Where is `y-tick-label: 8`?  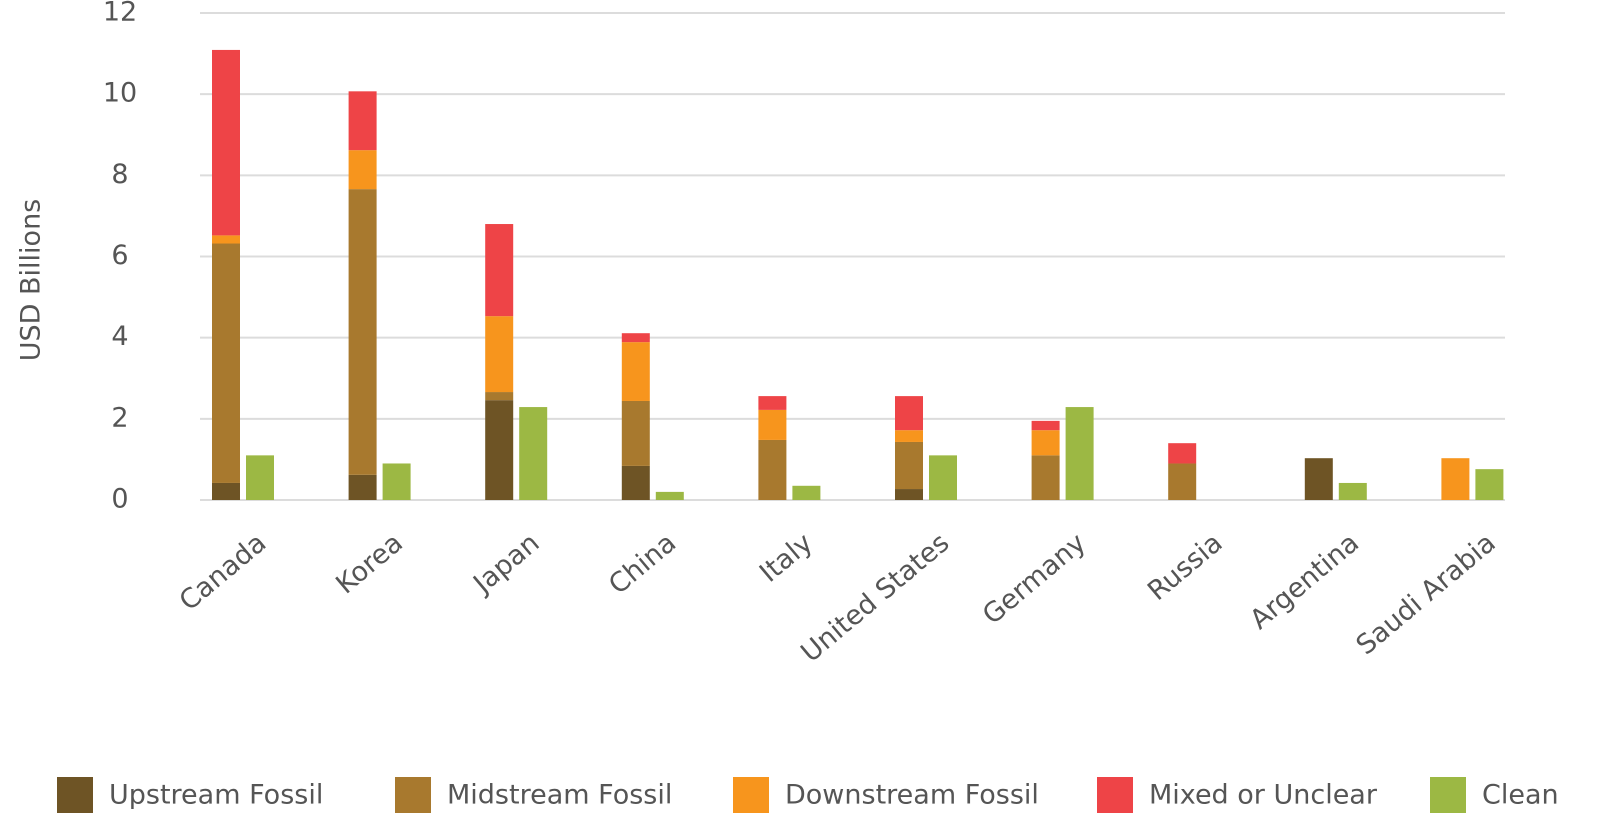
y-tick-label: 8 is located at coordinates (119, 174).